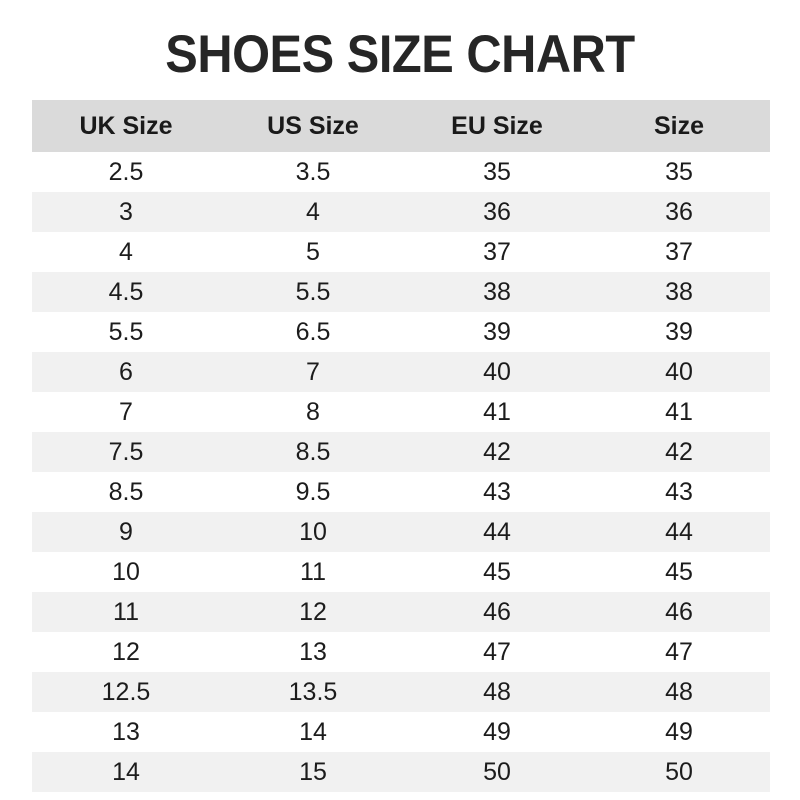  I want to click on table-row: 2.5 3.5 35 35, so click(401, 172).